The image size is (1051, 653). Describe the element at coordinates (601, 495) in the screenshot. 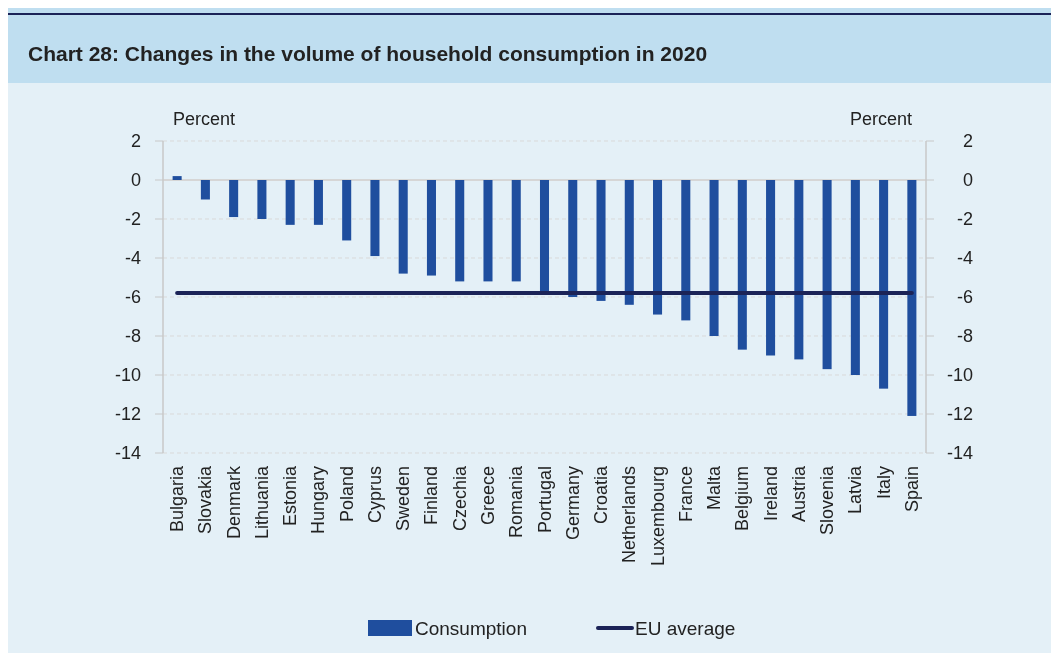

I see `x-tick-label: Croatia` at that location.